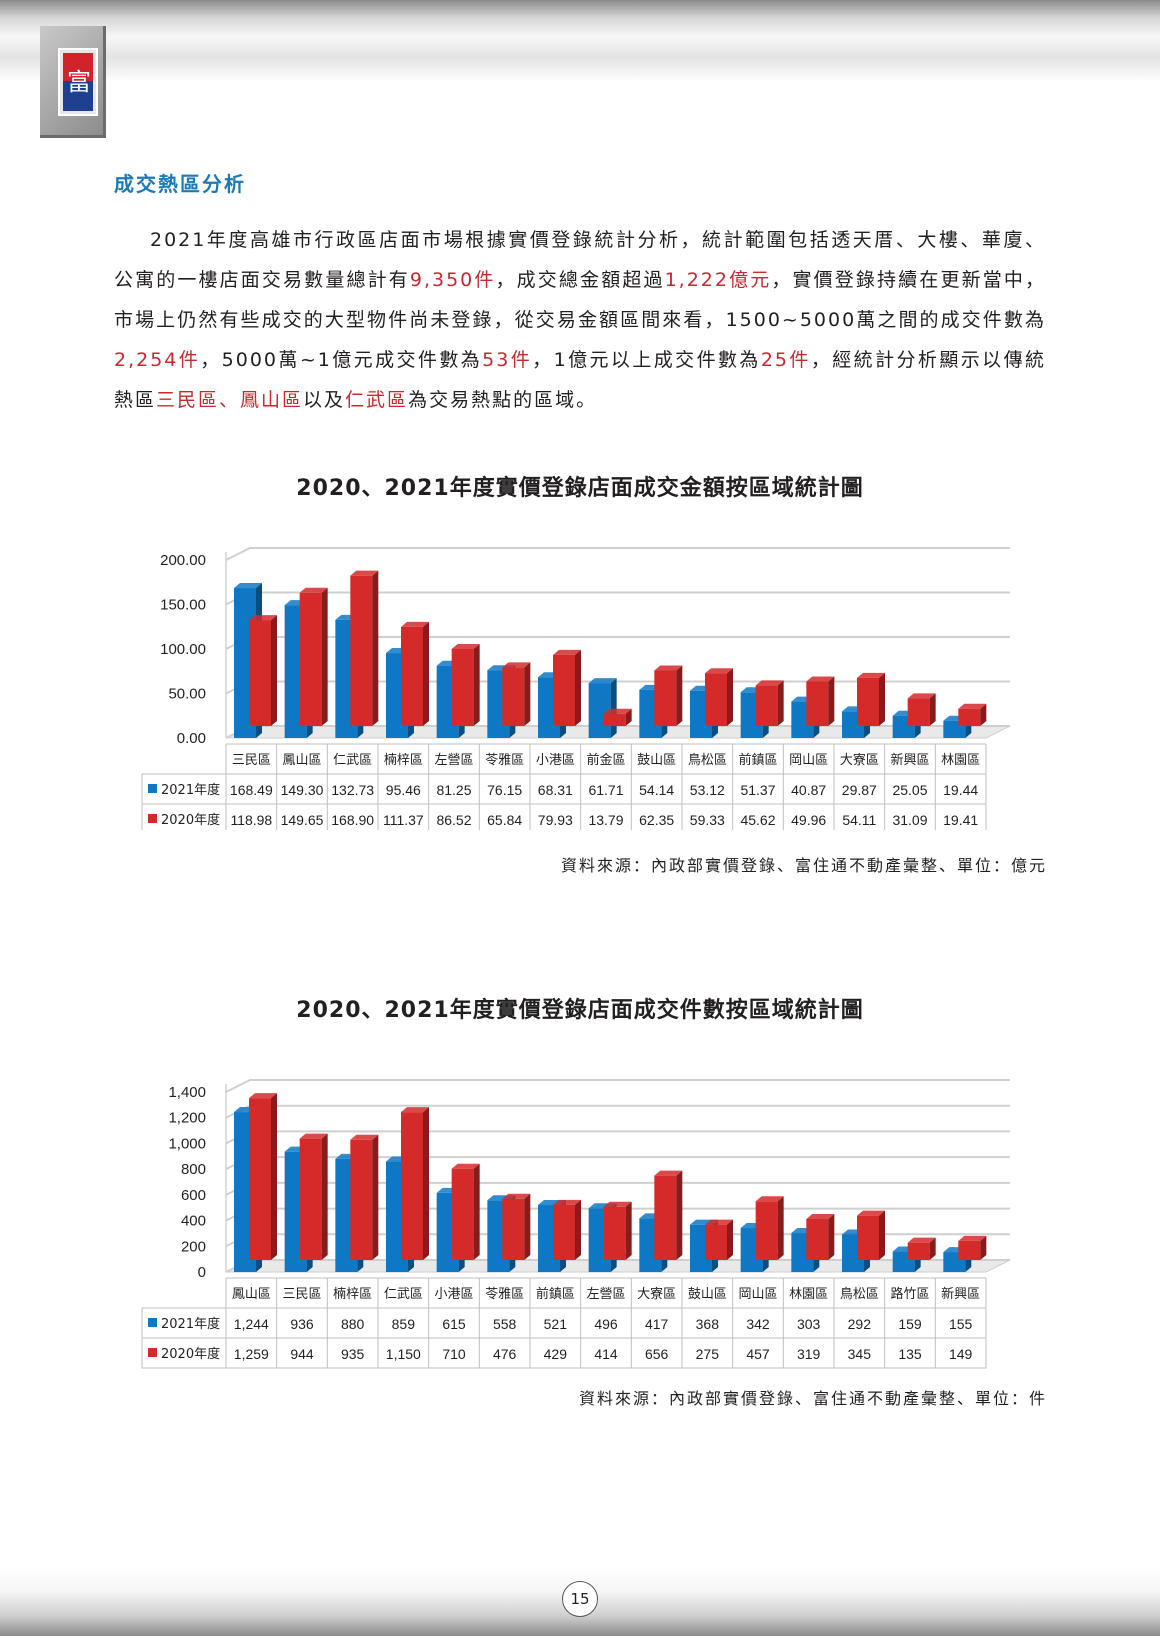 The width and height of the screenshot is (1160, 1636). Describe the element at coordinates (657, 1354) in the screenshot. I see `data-label: 656` at that location.